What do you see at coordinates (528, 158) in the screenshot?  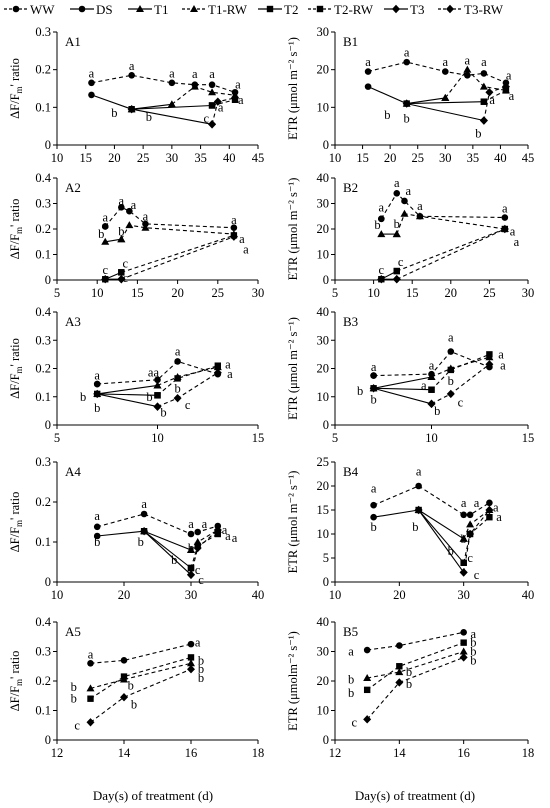 I see `x-tick-label: 45` at bounding box center [528, 158].